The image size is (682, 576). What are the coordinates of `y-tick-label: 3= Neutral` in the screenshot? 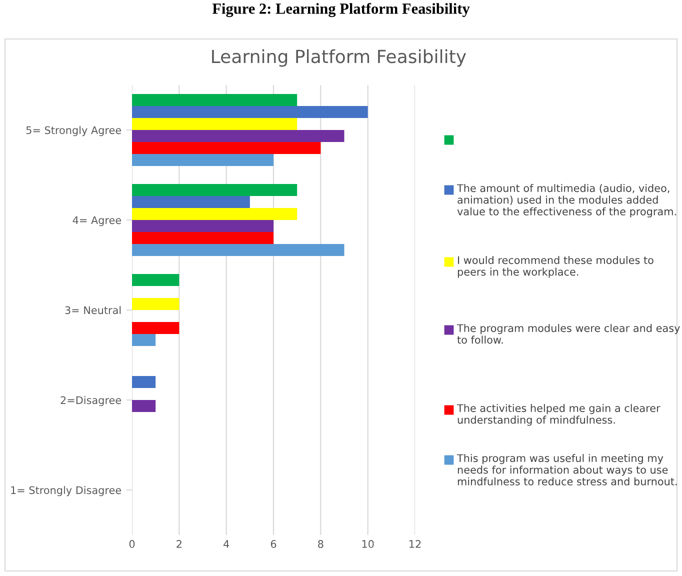 It's located at (93, 310).